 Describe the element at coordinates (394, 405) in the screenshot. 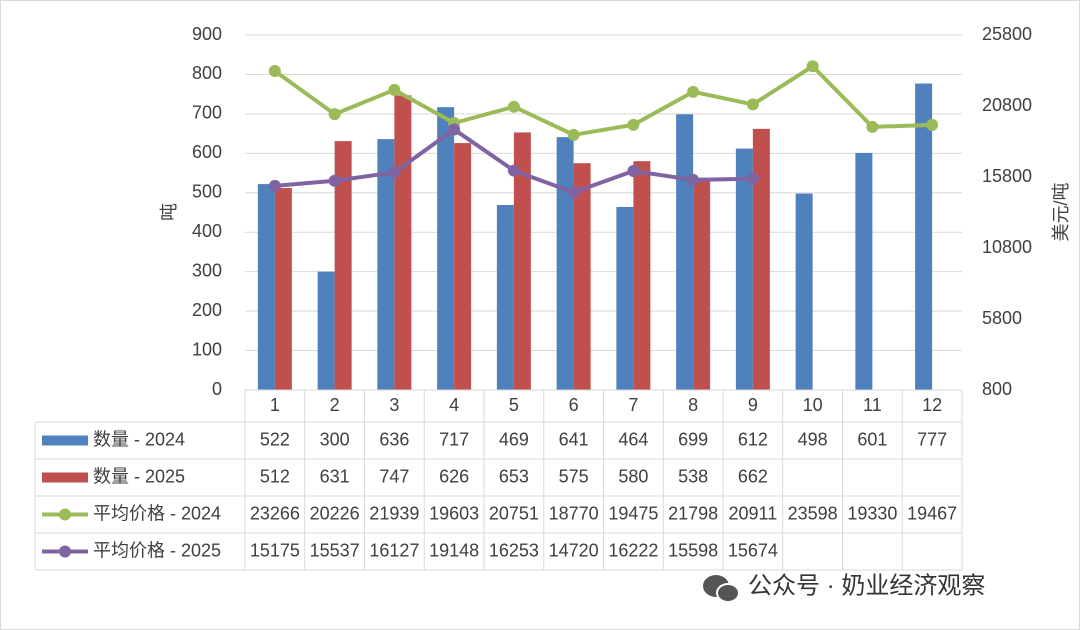

I see `x-tick-label: 3` at that location.